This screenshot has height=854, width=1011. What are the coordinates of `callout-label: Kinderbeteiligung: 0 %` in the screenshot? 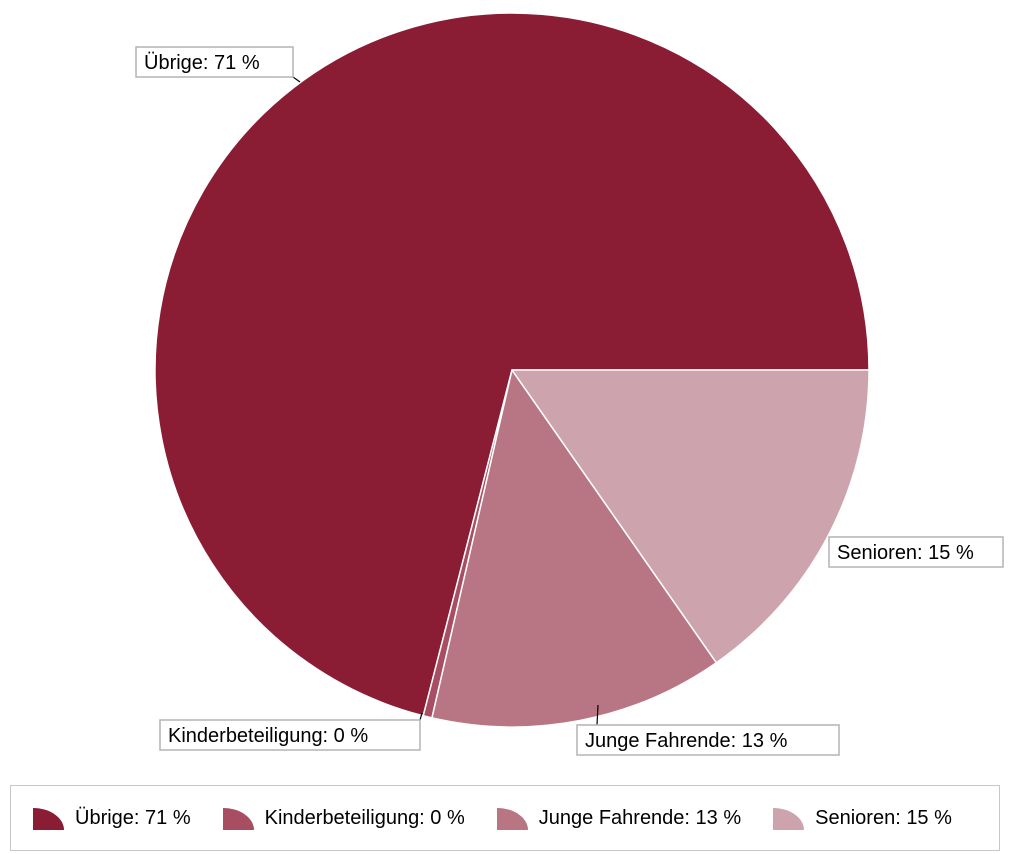 It's located at (268, 736).